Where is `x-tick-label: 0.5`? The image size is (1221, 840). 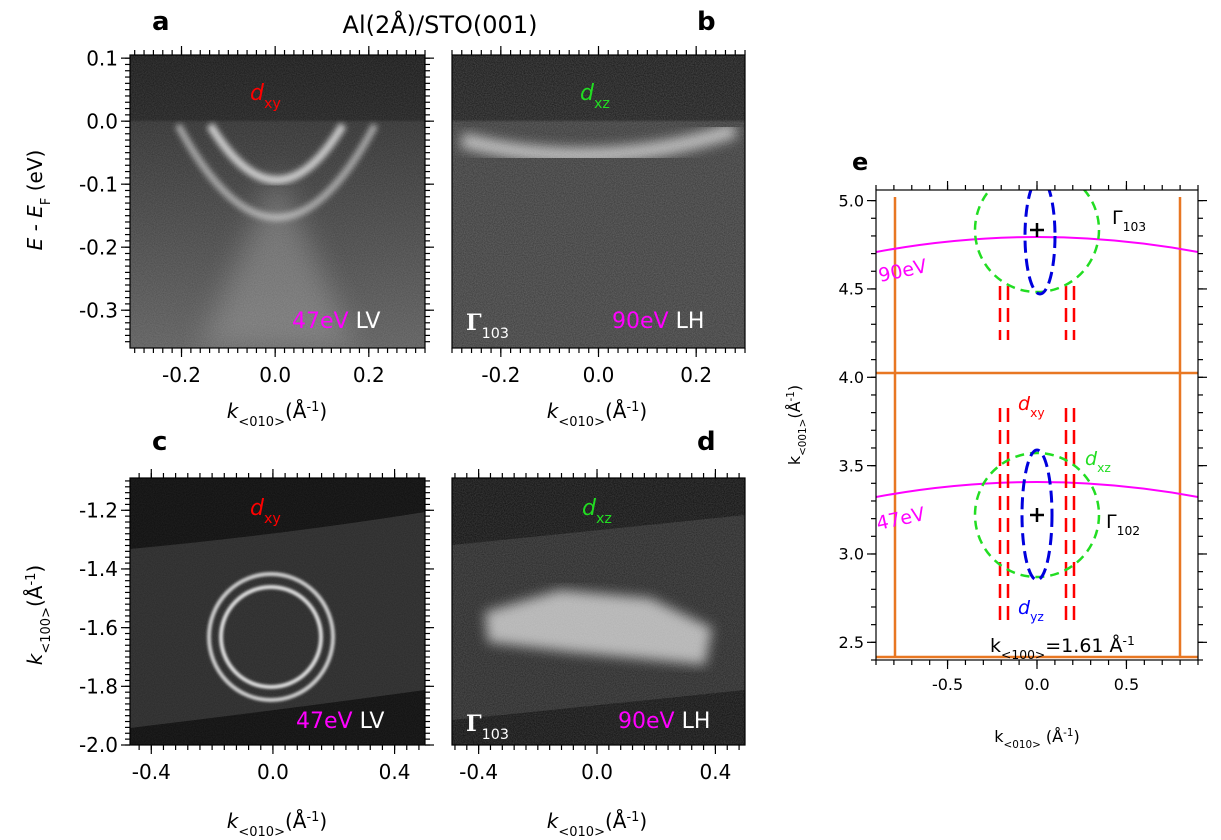
x-tick-label: 0.5 is located at coordinates (1126, 684).